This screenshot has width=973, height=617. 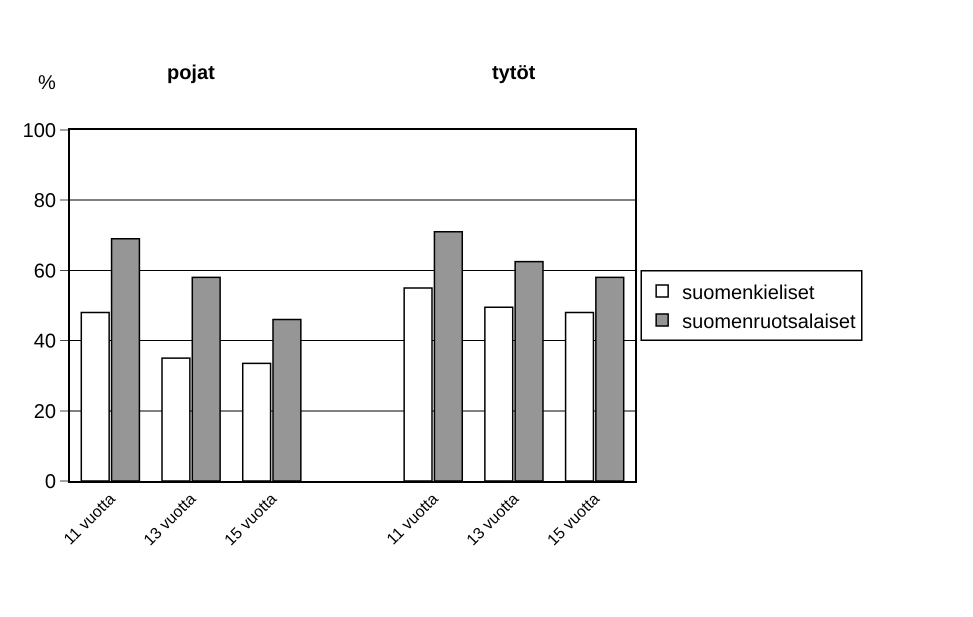 What do you see at coordinates (514, 73) in the screenshot?
I see `text: tytöt` at bounding box center [514, 73].